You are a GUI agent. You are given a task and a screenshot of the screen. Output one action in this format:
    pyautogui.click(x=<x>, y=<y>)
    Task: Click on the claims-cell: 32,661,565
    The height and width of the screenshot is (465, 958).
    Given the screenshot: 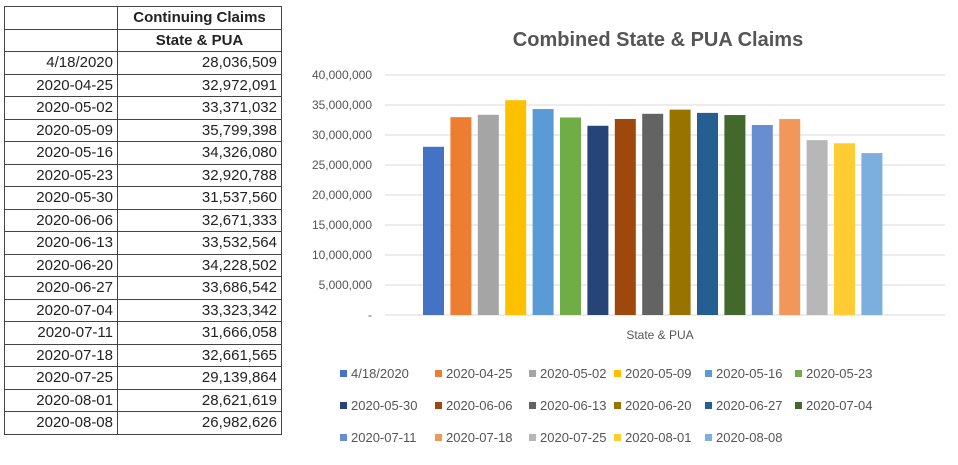 What is the action you would take?
    pyautogui.click(x=199, y=355)
    